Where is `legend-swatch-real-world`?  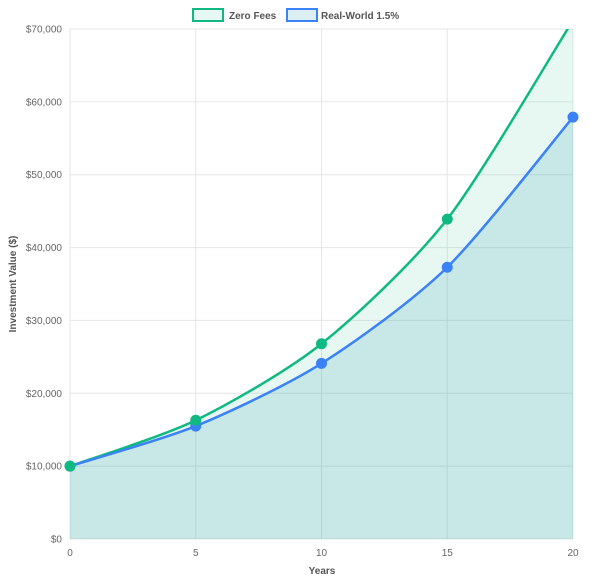 legend-swatch-real-world is located at coordinates (302, 15).